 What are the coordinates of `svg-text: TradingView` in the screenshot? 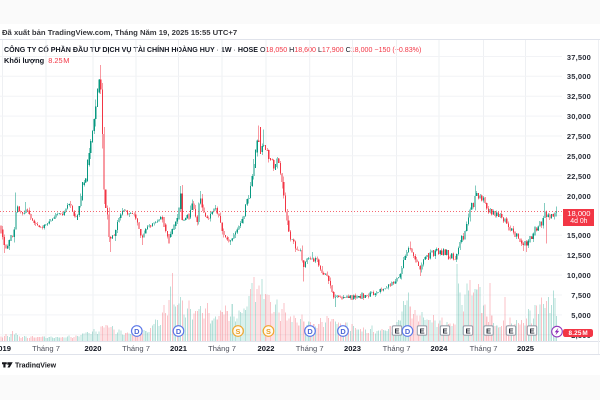 It's located at (36, 365).